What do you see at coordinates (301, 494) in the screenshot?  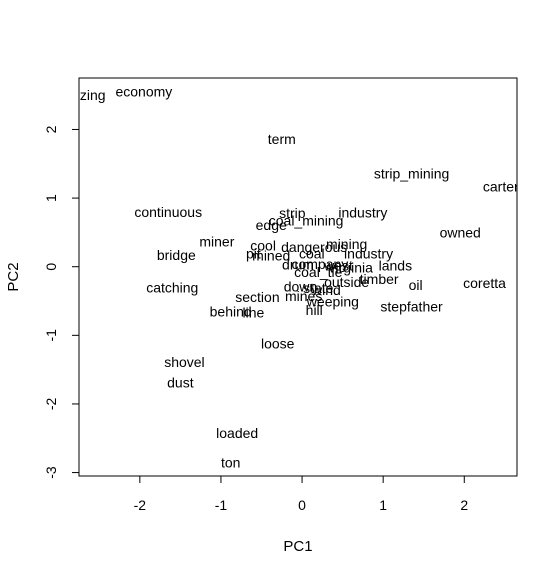 I see `x-axis: -2 -1 0 1 2` at bounding box center [301, 494].